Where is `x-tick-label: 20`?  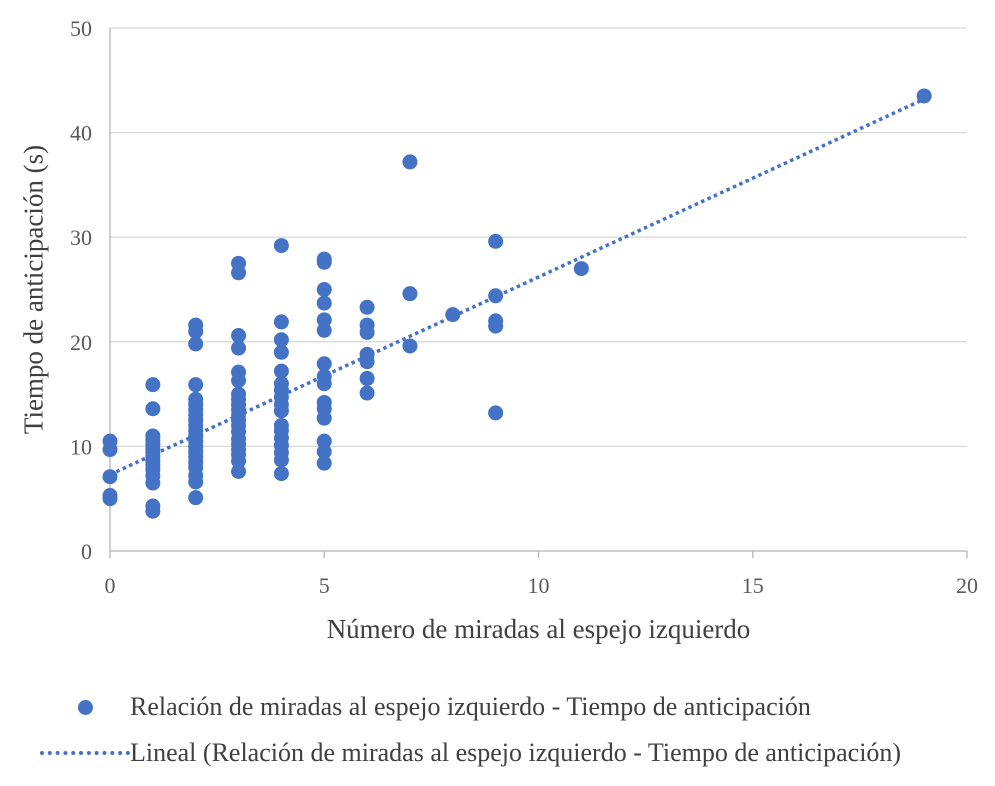 x-tick-label: 20 is located at coordinates (967, 585).